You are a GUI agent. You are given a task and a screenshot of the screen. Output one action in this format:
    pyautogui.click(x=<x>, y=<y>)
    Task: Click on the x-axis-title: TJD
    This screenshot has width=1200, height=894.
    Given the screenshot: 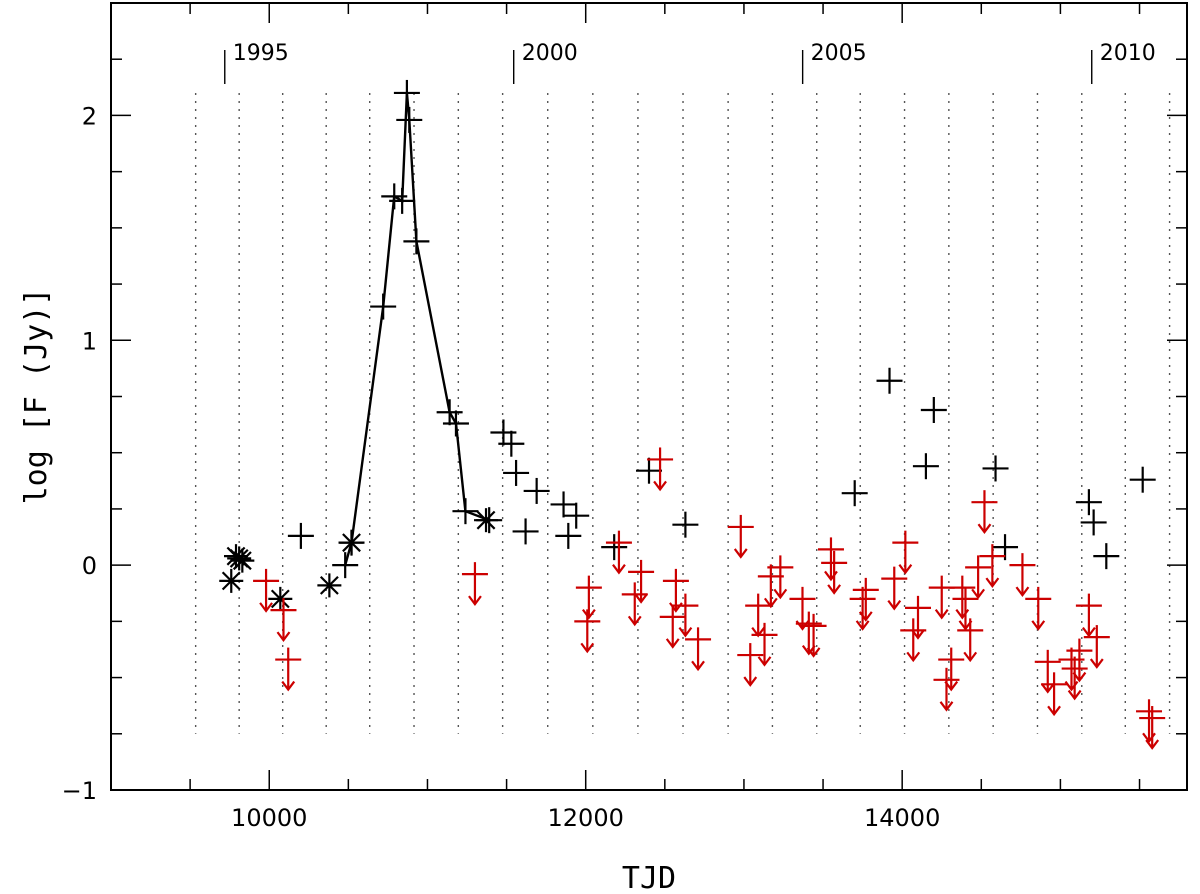 What is the action you would take?
    pyautogui.click(x=649, y=877)
    